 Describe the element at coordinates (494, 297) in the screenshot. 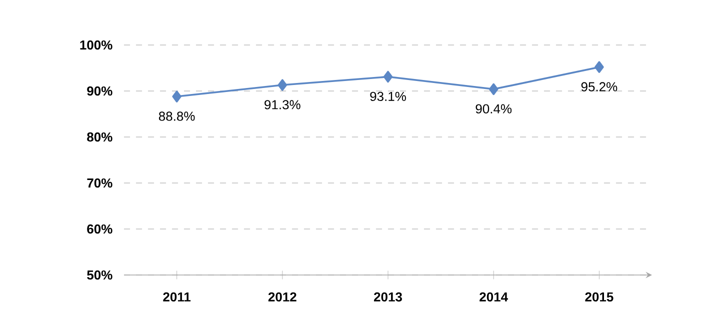

I see `x-tick-label: 2014` at that location.